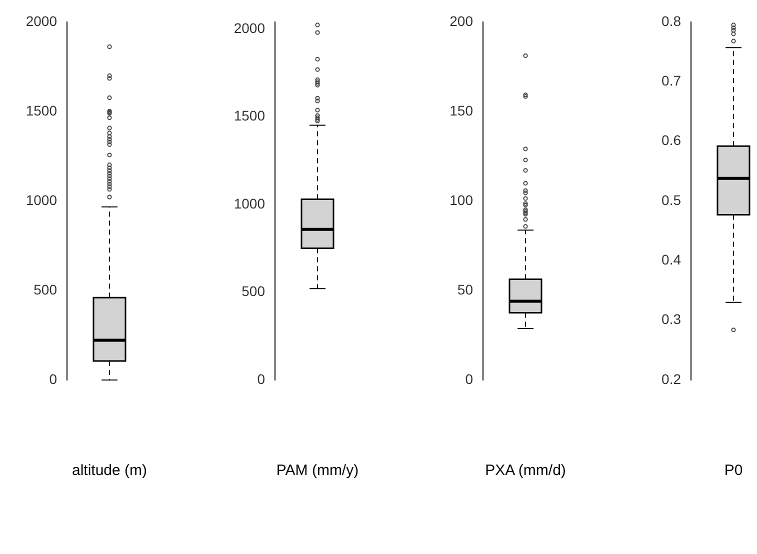 This screenshot has width=757, height=554. Describe the element at coordinates (465, 289) in the screenshot. I see `y-tick-label: 50` at that location.